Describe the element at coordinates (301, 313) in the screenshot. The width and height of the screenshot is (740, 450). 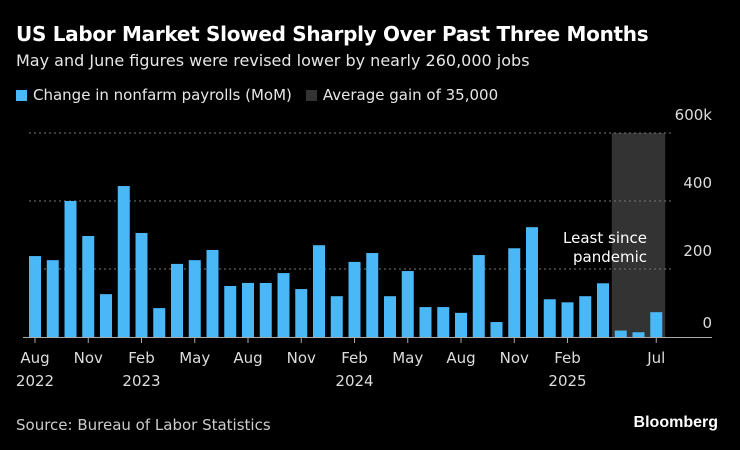
I see `bar-nov-2023` at that location.